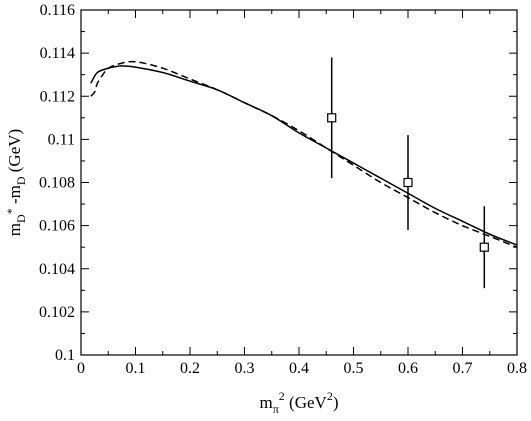 This screenshot has height=421, width=531. What do you see at coordinates (245, 368) in the screenshot?
I see `x-tick-label: 0.3` at bounding box center [245, 368].